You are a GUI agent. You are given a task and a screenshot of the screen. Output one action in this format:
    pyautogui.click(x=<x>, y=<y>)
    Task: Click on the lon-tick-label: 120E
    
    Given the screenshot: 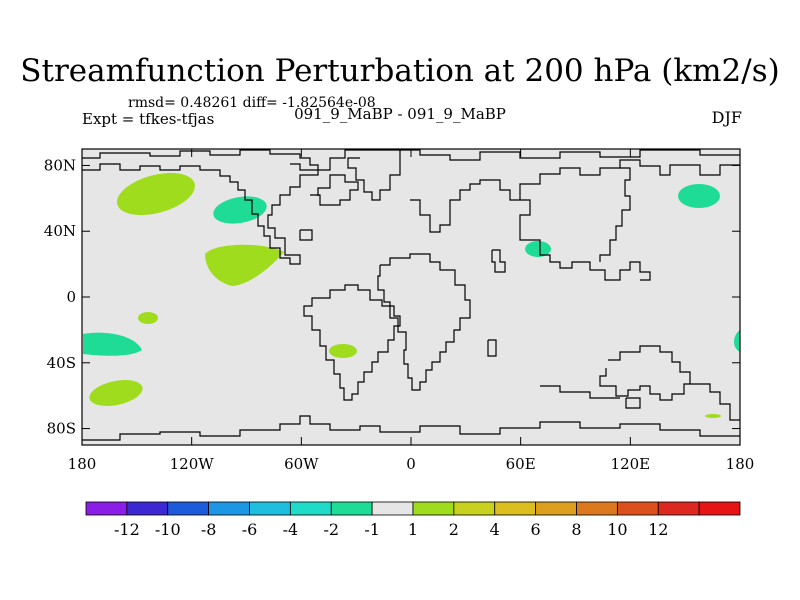 What is the action you would take?
    pyautogui.click(x=631, y=464)
    